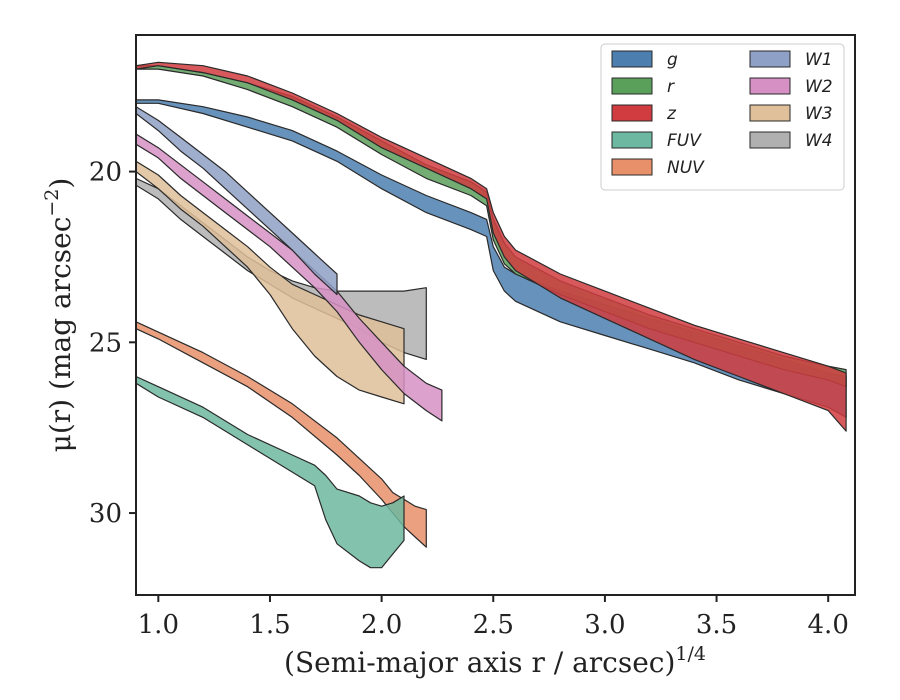 This screenshot has height=700, width=900. I want to click on legend-label-w3: W3, so click(819, 114).